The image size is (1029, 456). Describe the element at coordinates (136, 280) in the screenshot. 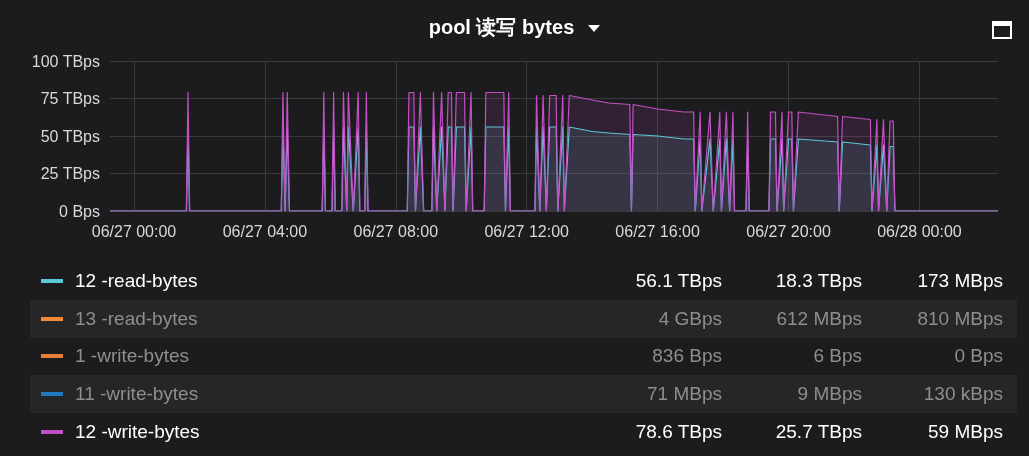

I see `legend-label: 12 -read-bytes` at that location.